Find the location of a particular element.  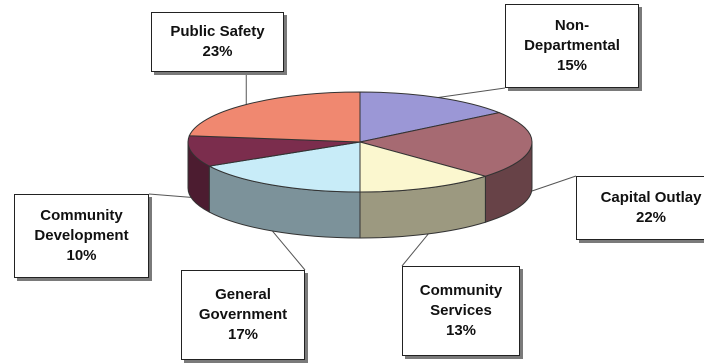

label-non-departmental-name-2: Departmental is located at coordinates (572, 45).